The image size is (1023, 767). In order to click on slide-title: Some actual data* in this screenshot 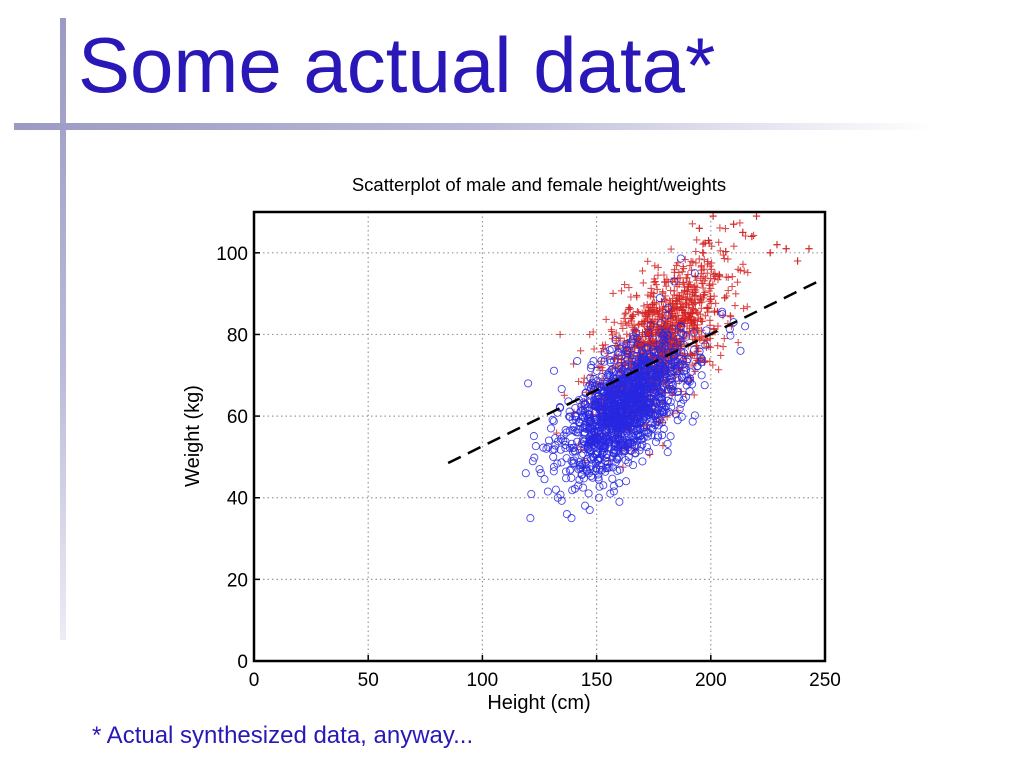, I will do `click(397, 65)`.